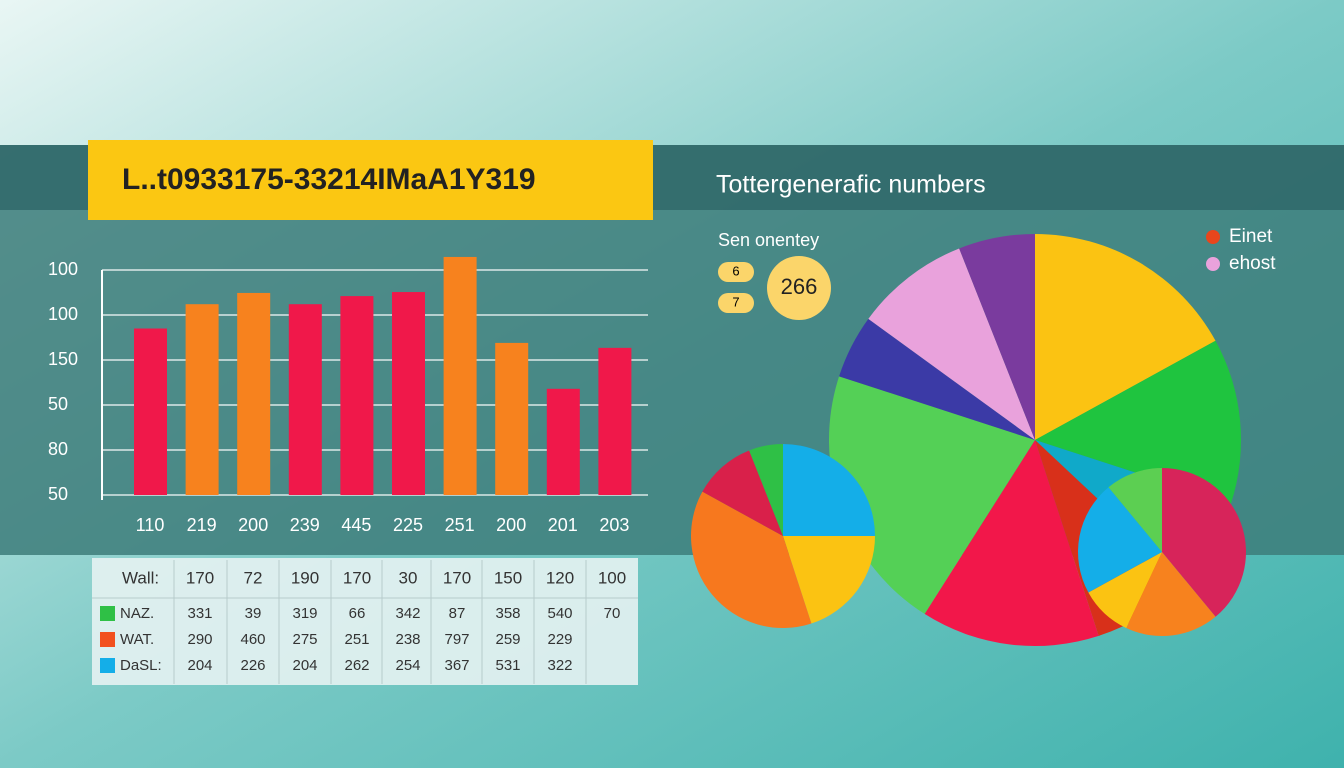 This screenshot has height=773, width=1344. I want to click on badge-text: 7, so click(735, 301).